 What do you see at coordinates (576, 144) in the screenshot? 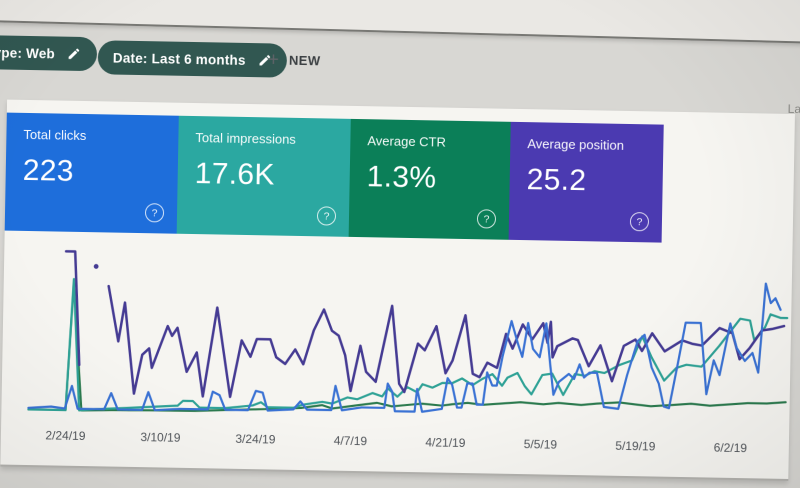
I see `metric-card-label: Average position` at bounding box center [576, 144].